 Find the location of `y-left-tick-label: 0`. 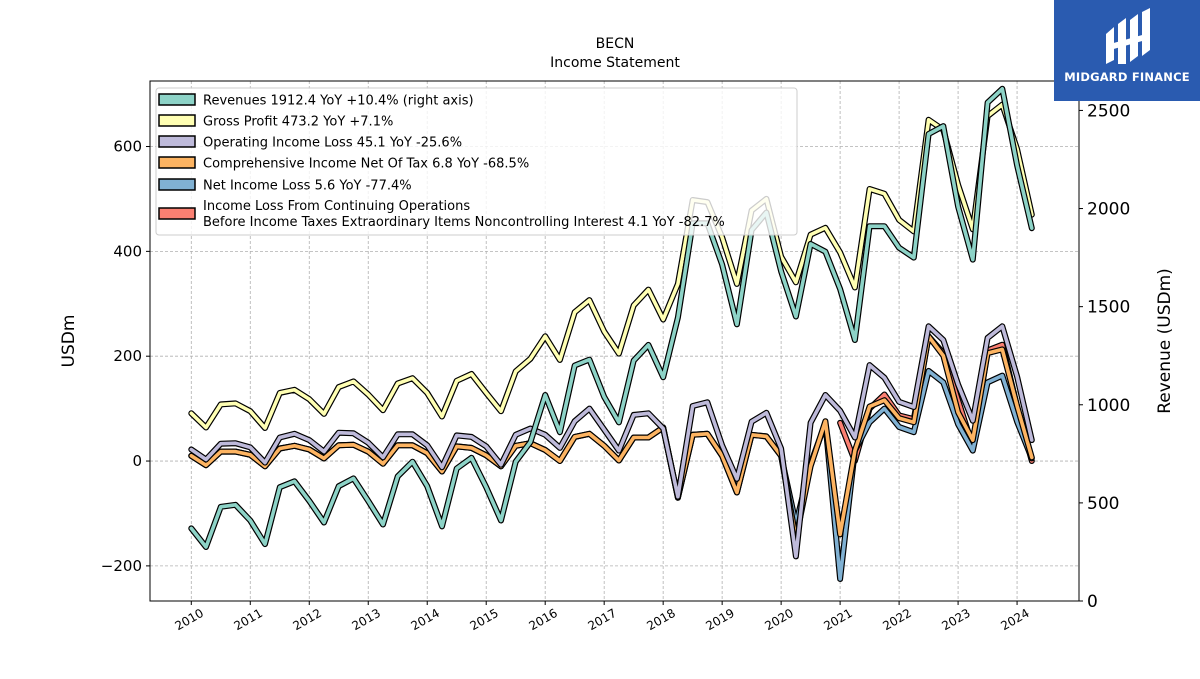

y-left-tick-label: 0 is located at coordinates (137, 461).